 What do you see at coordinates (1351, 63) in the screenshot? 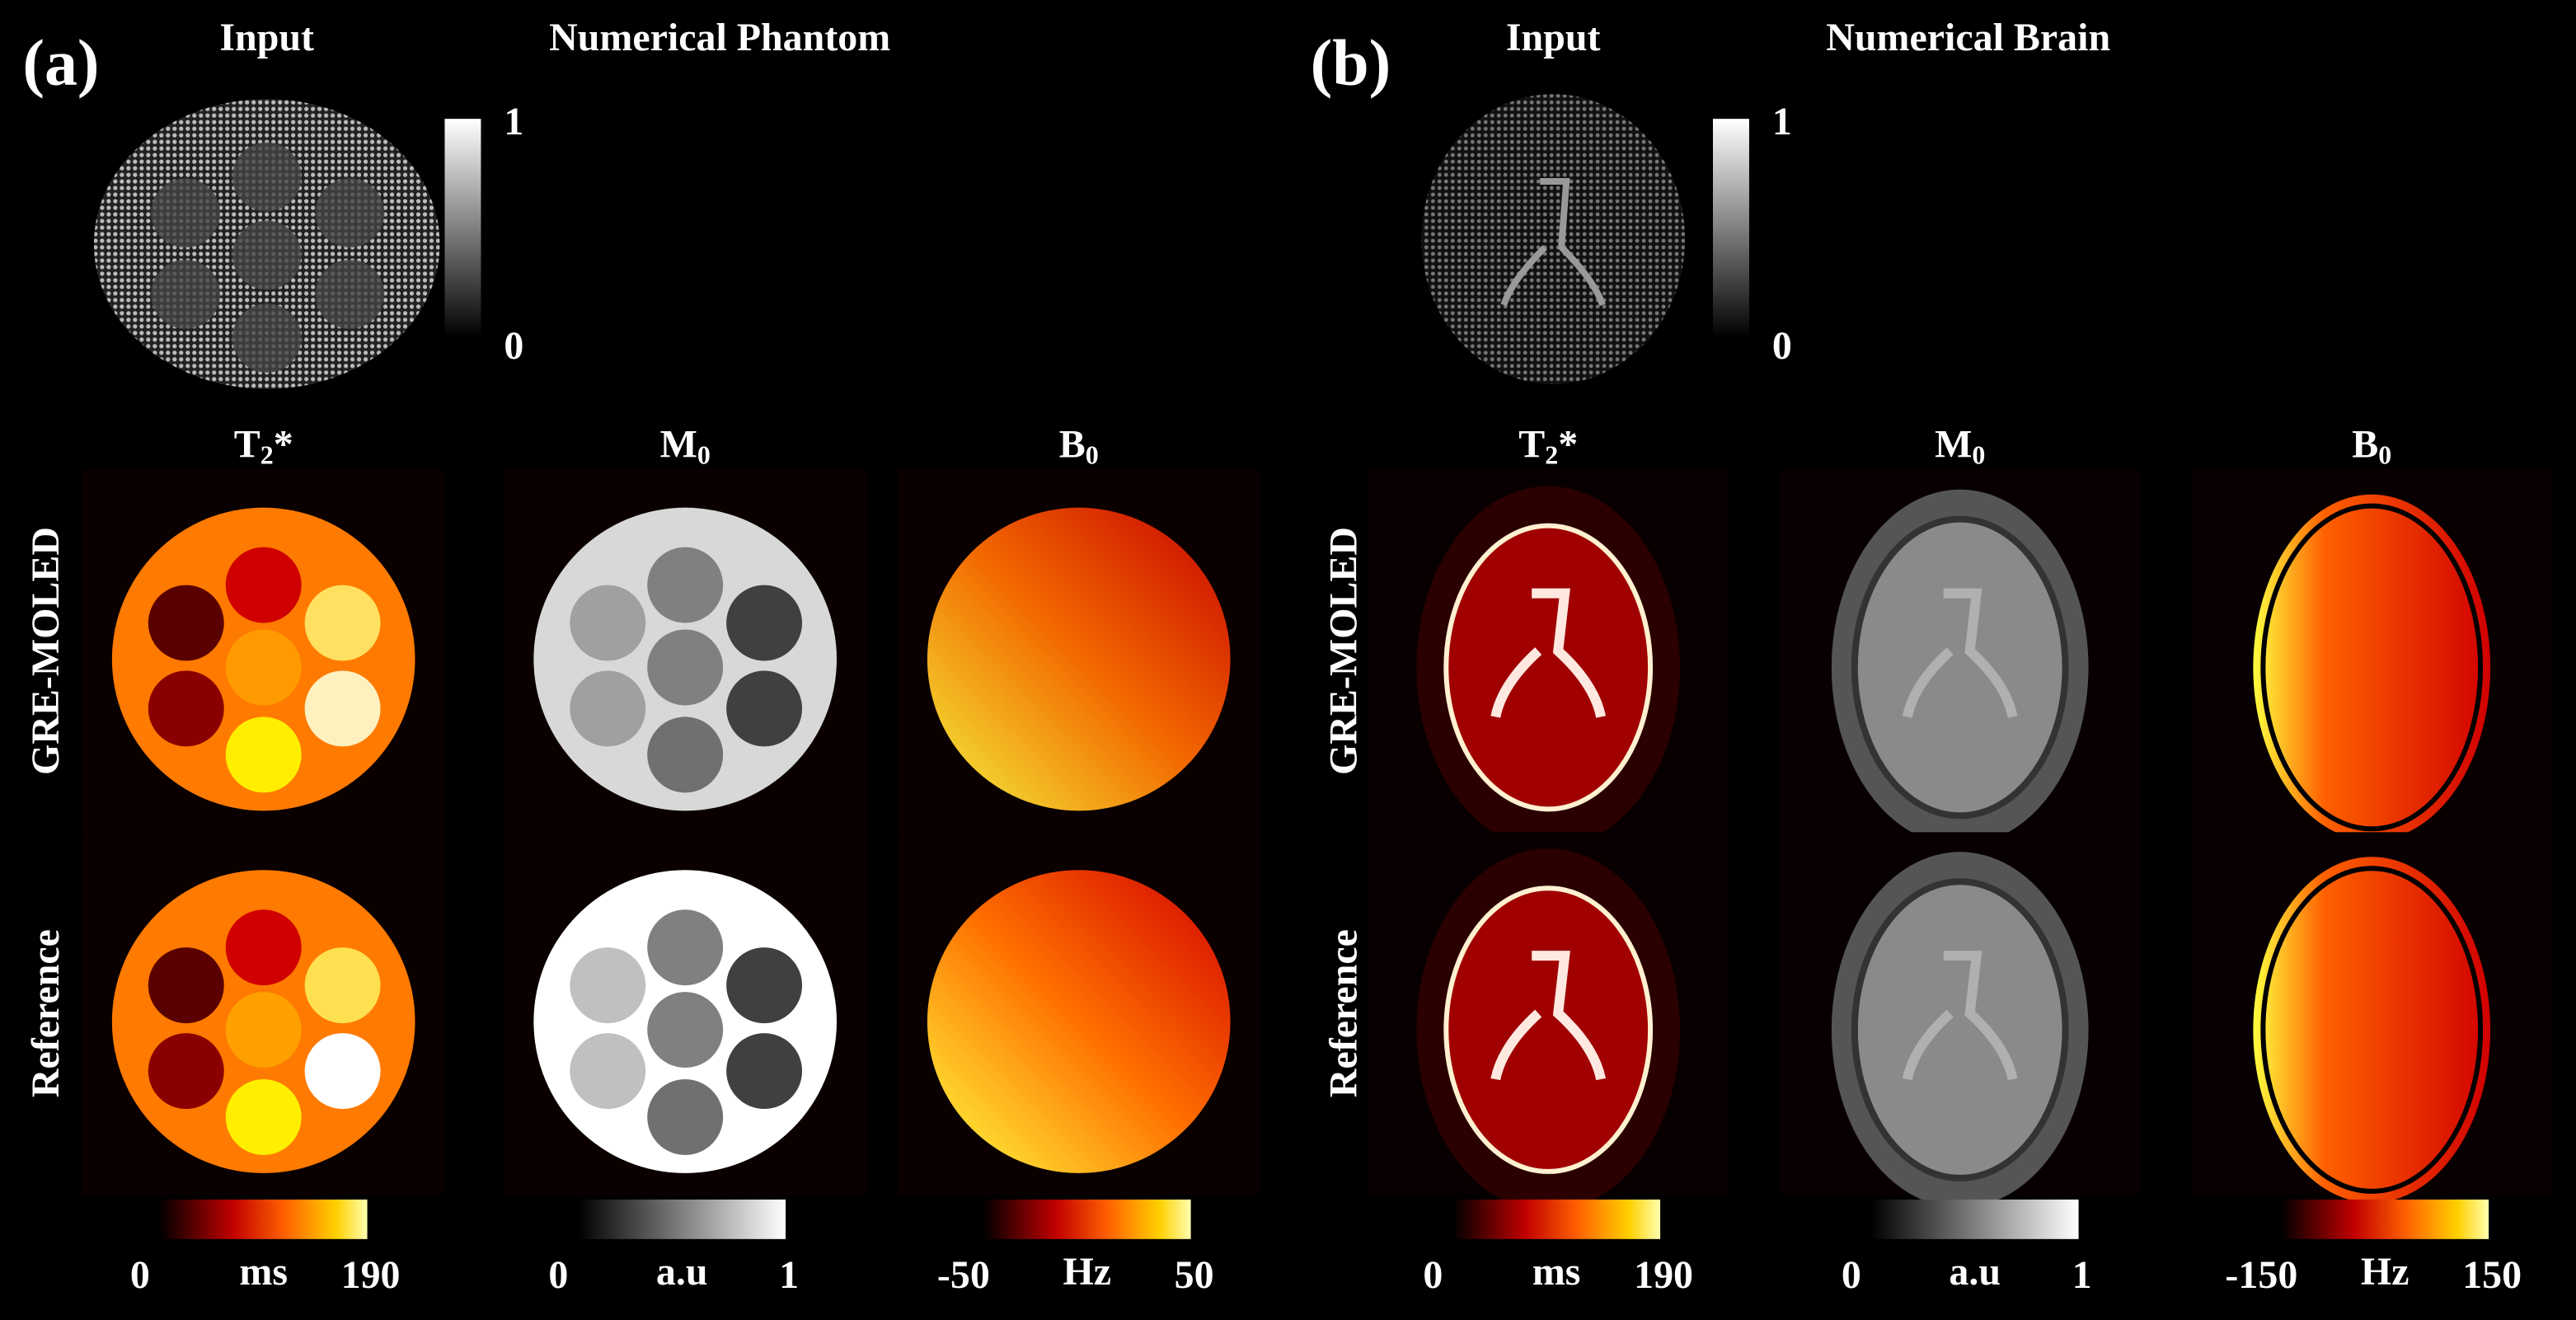
I see `panel-label: (b)` at bounding box center [1351, 63].